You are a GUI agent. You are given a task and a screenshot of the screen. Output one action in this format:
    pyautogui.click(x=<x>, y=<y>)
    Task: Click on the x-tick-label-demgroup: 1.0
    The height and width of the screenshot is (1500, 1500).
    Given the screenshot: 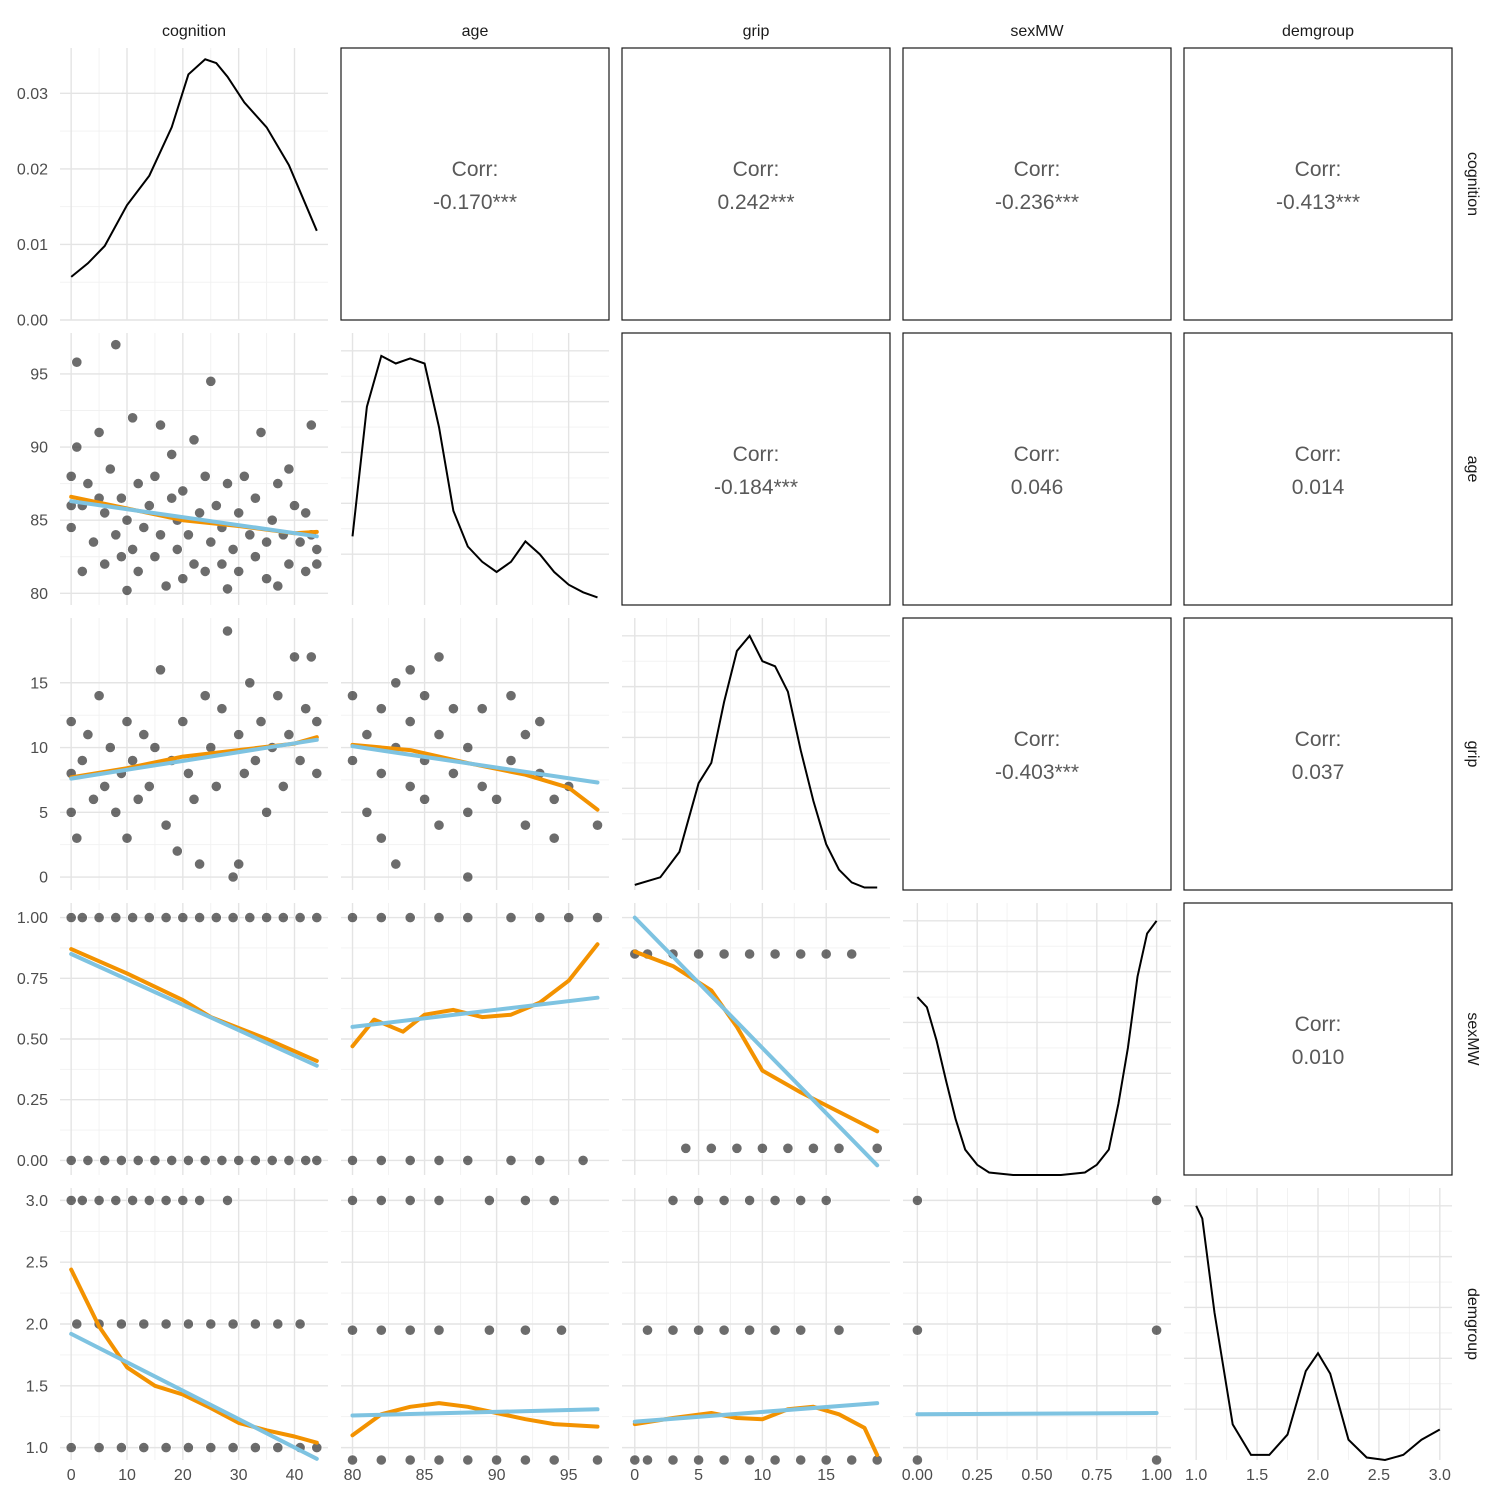 What is the action you would take?
    pyautogui.click(x=1196, y=1475)
    